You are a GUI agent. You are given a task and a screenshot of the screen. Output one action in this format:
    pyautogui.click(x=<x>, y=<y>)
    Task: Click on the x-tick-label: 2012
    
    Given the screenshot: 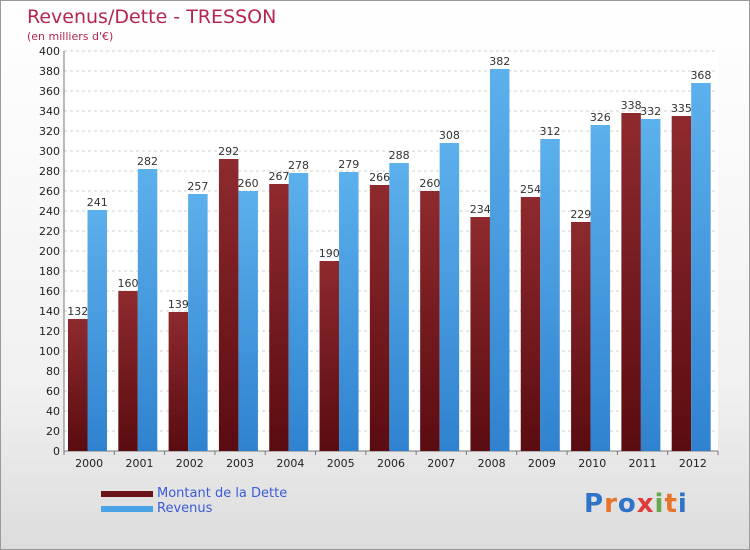 What is the action you would take?
    pyautogui.click(x=693, y=463)
    